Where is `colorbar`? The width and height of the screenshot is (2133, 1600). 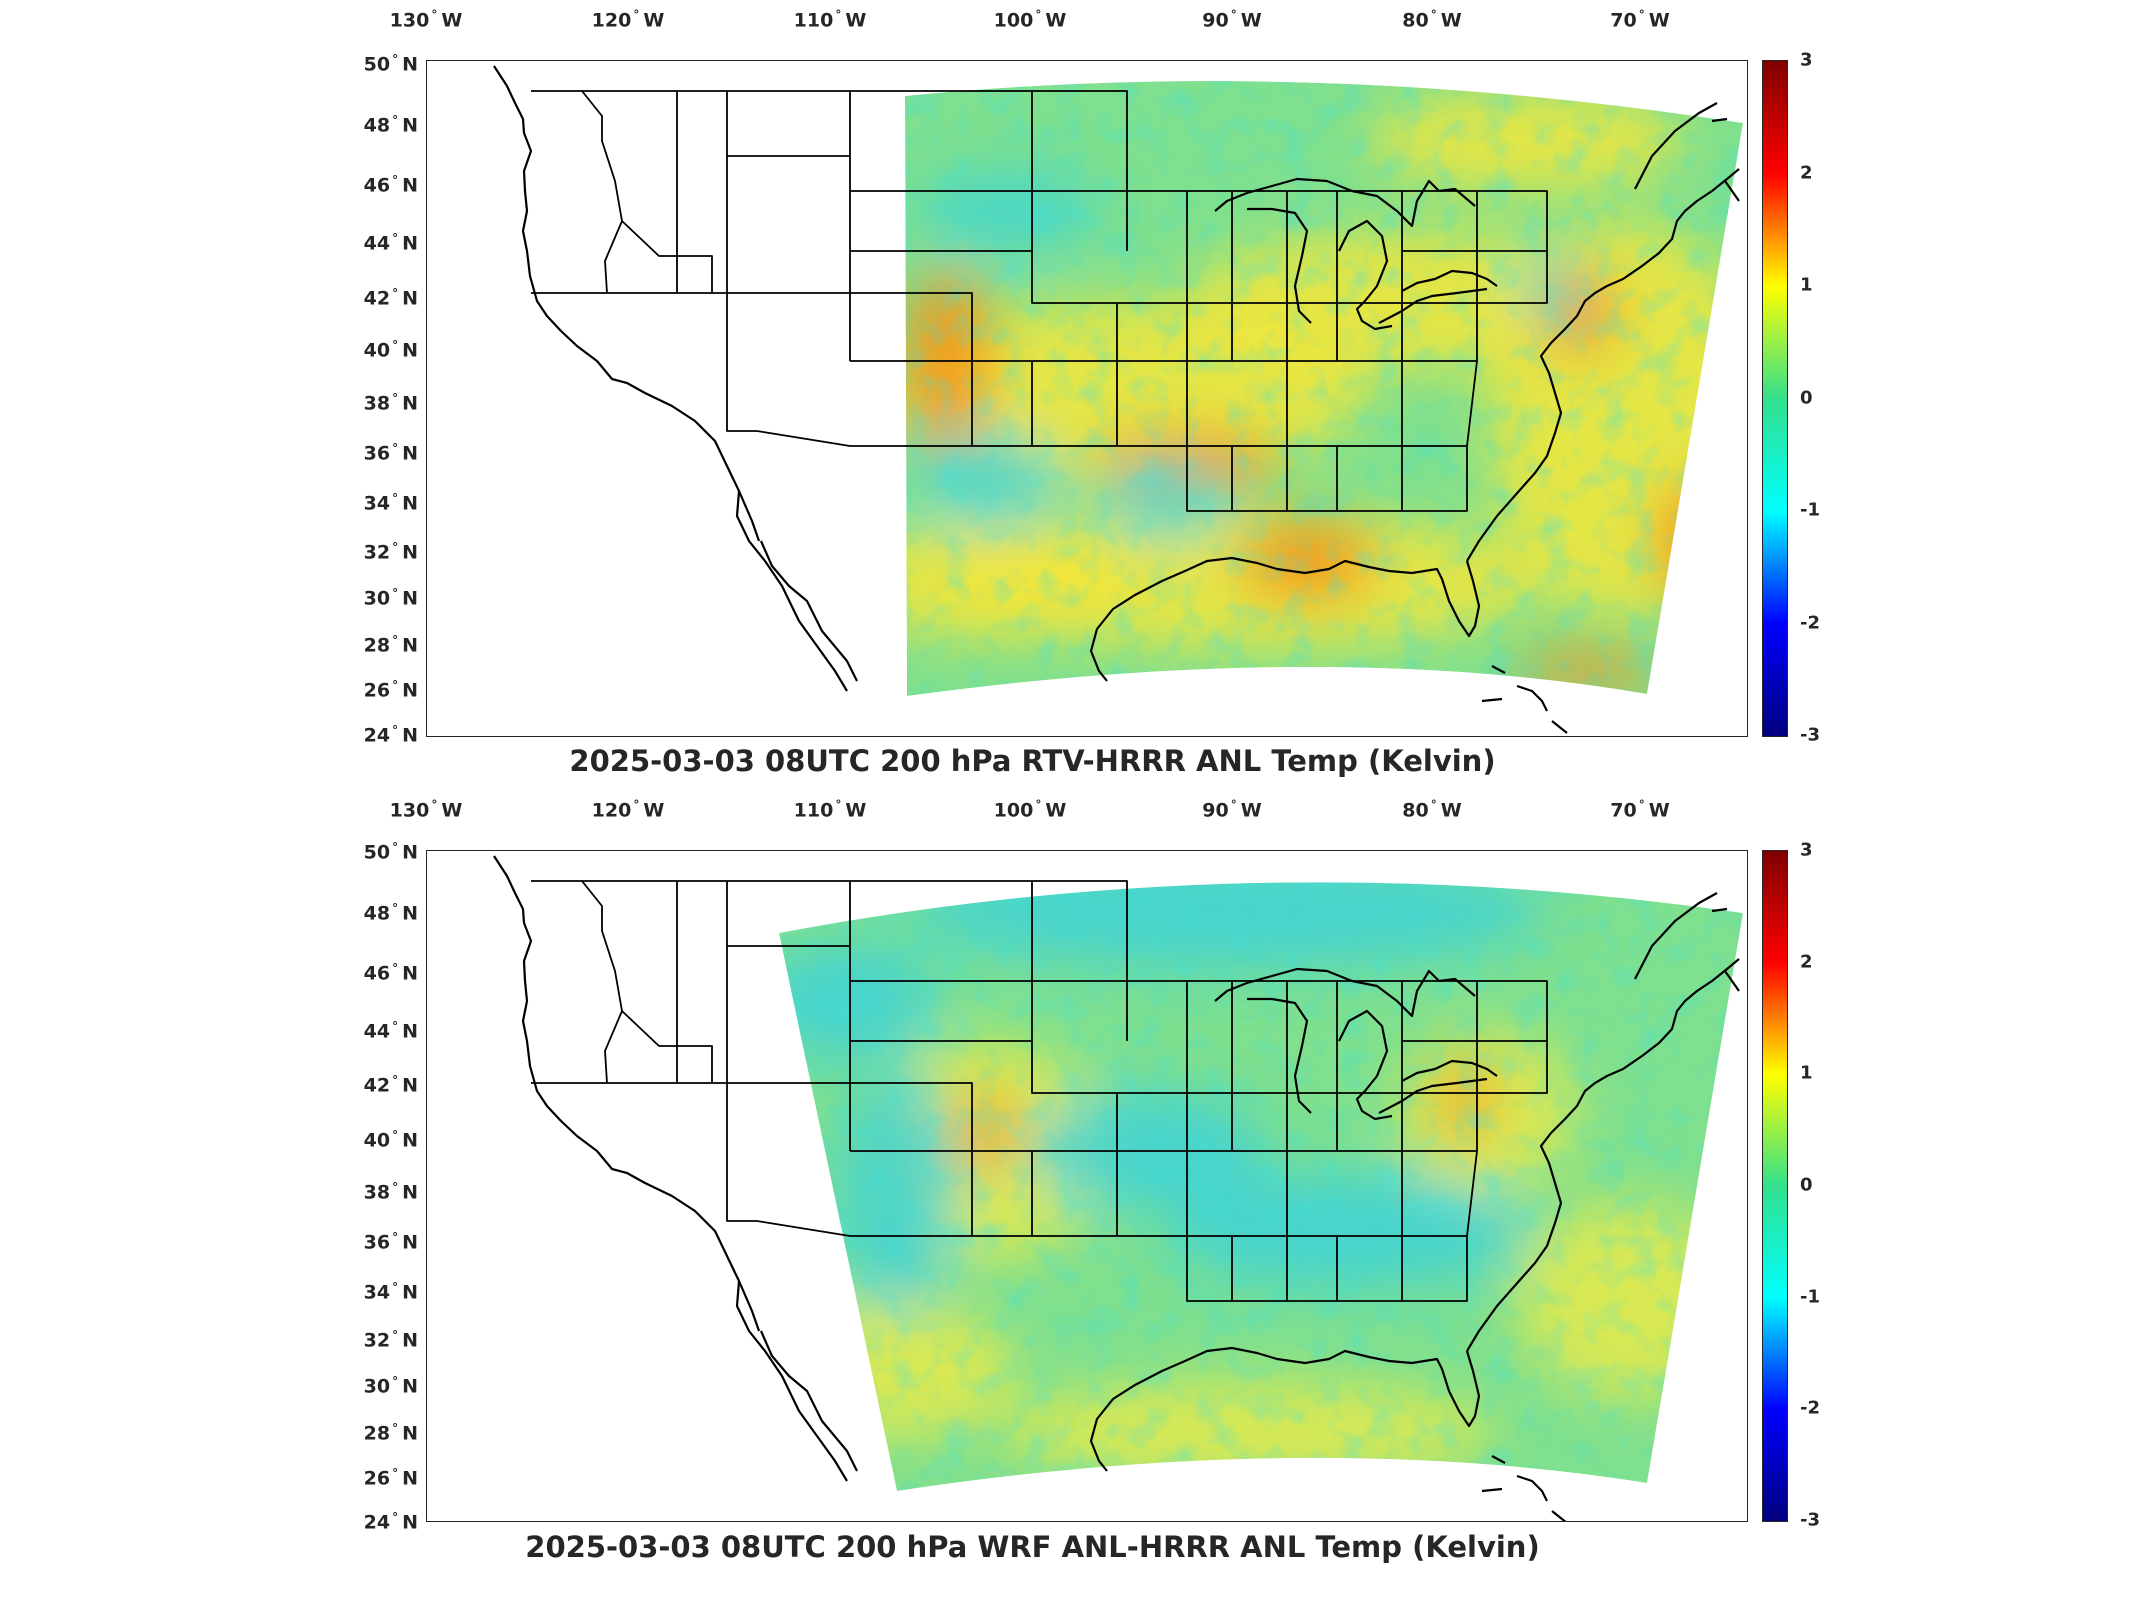
colorbar is located at coordinates (1775, 1186).